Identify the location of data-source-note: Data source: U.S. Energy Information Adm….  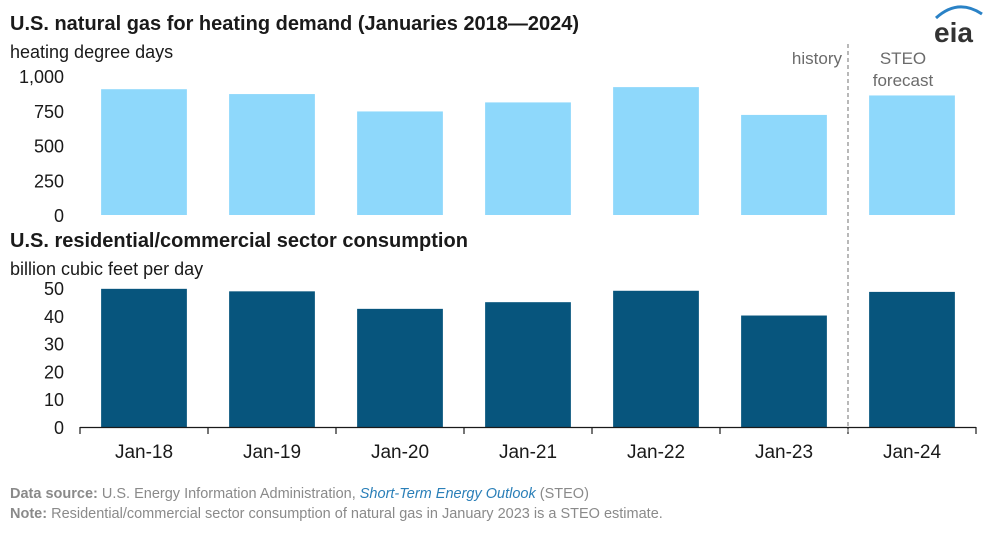
(299, 494).